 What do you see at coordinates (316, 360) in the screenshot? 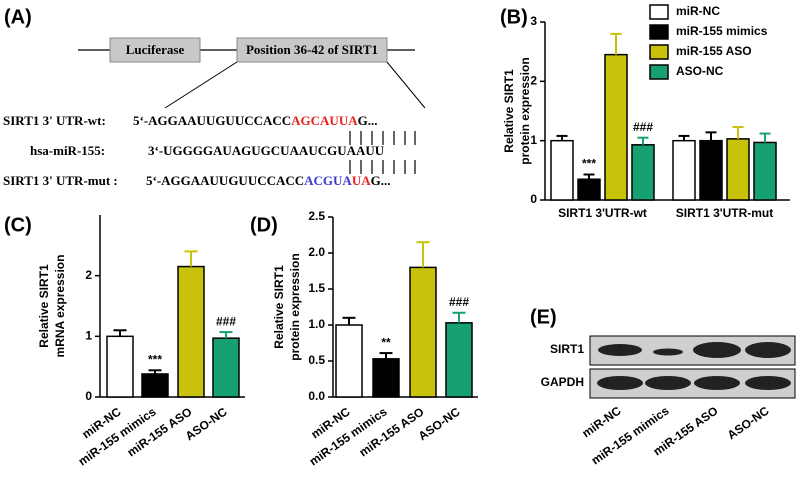
I see `y-tick-label: 0.5` at bounding box center [316, 360].